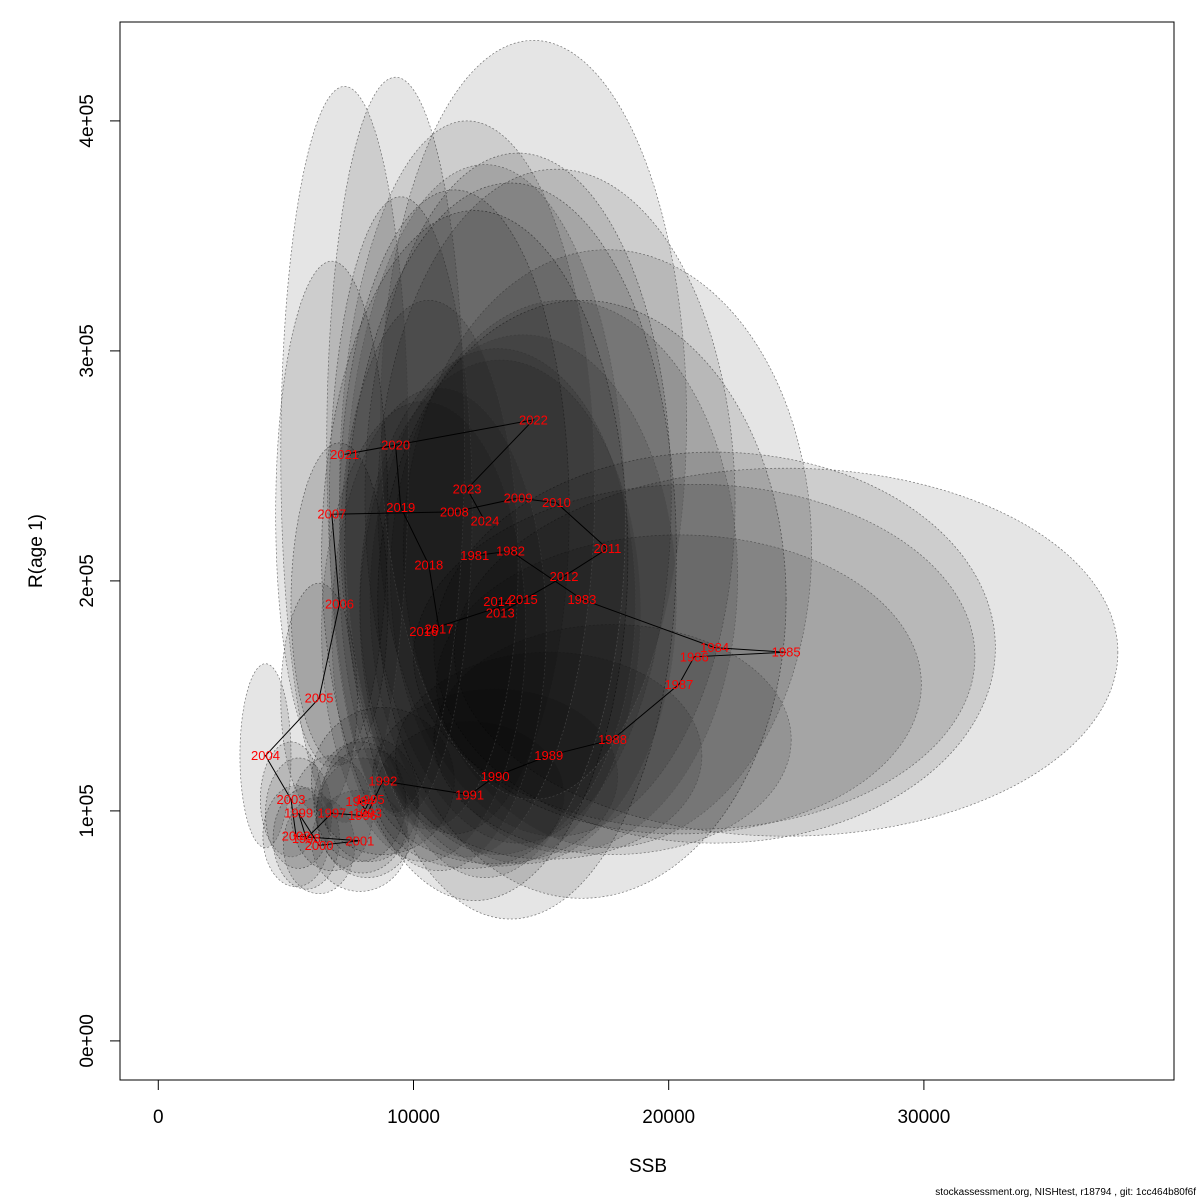  I want to click on year-label-2021: 2021, so click(344, 454).